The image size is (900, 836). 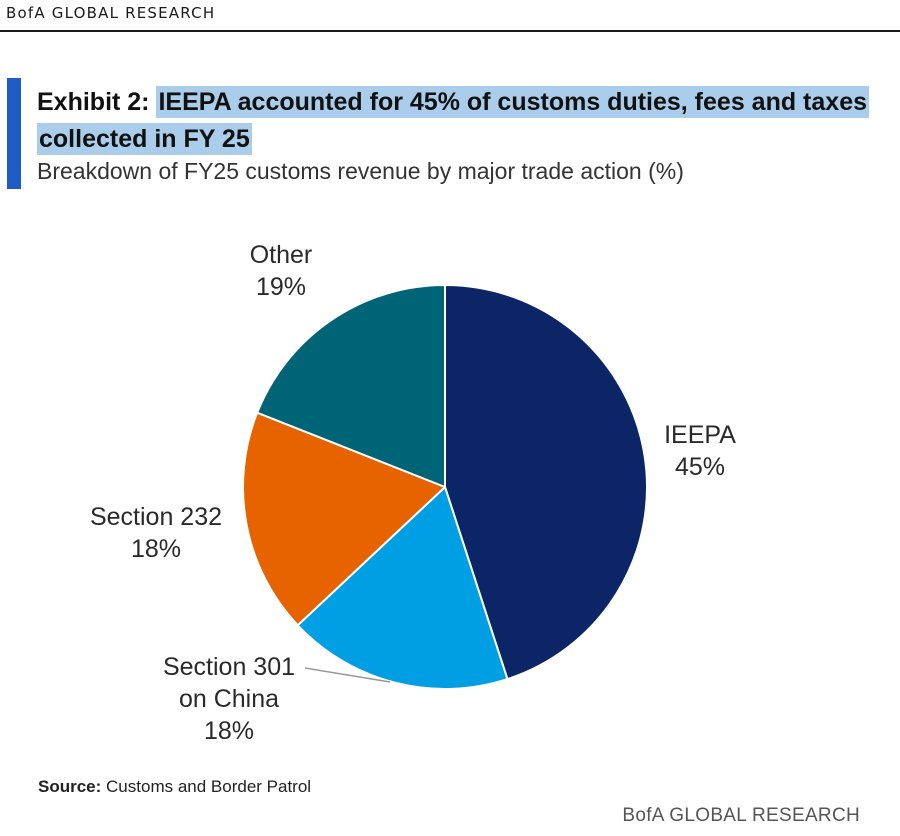 I want to click on slice-label-ieepa: IEEPA 45%, so click(x=700, y=451).